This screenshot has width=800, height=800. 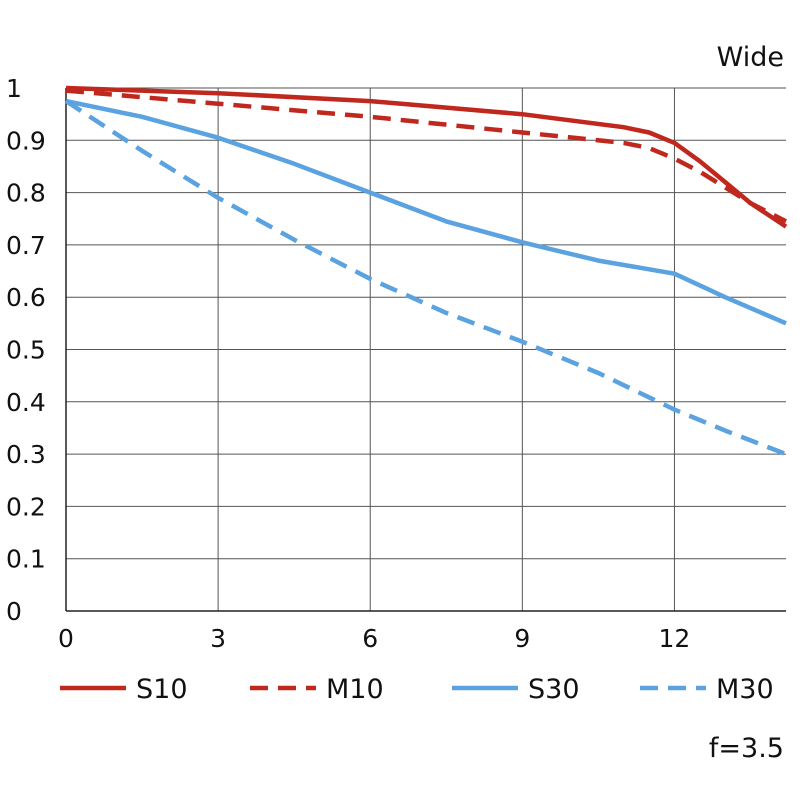 I want to click on y-tick-label: 1, so click(x=14, y=88).